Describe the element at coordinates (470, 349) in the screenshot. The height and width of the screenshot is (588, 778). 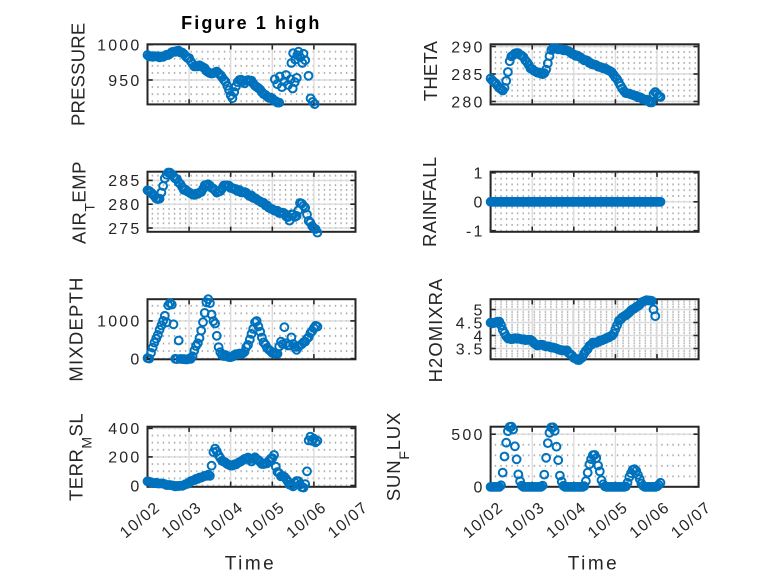
I see `svg-text: 3.5` at that location.